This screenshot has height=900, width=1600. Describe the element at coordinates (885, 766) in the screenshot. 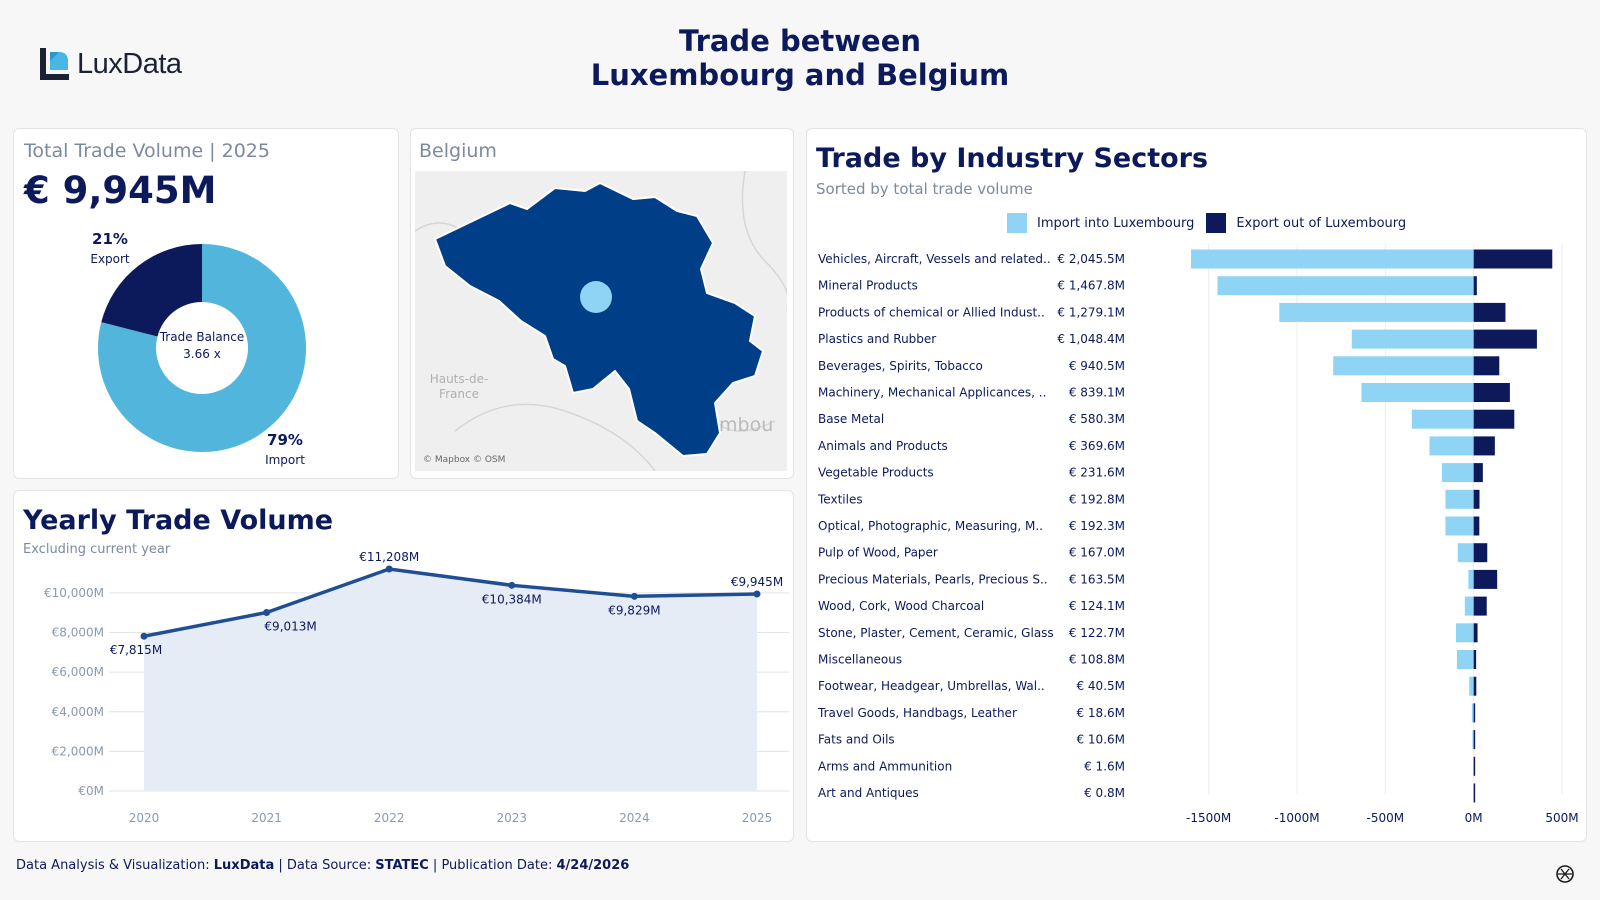

I see `sector-category-label: Arms and Ammunition` at that location.